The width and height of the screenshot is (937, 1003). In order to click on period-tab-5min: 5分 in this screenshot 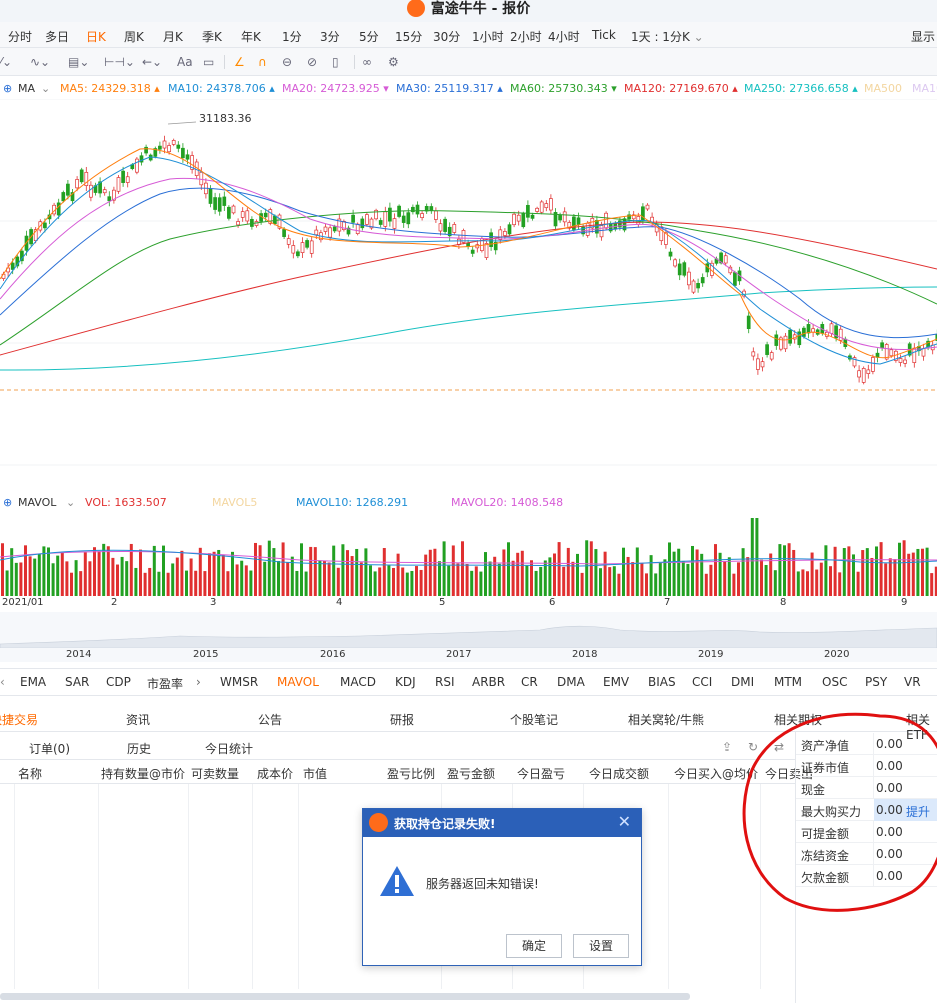, I will do `click(369, 37)`.